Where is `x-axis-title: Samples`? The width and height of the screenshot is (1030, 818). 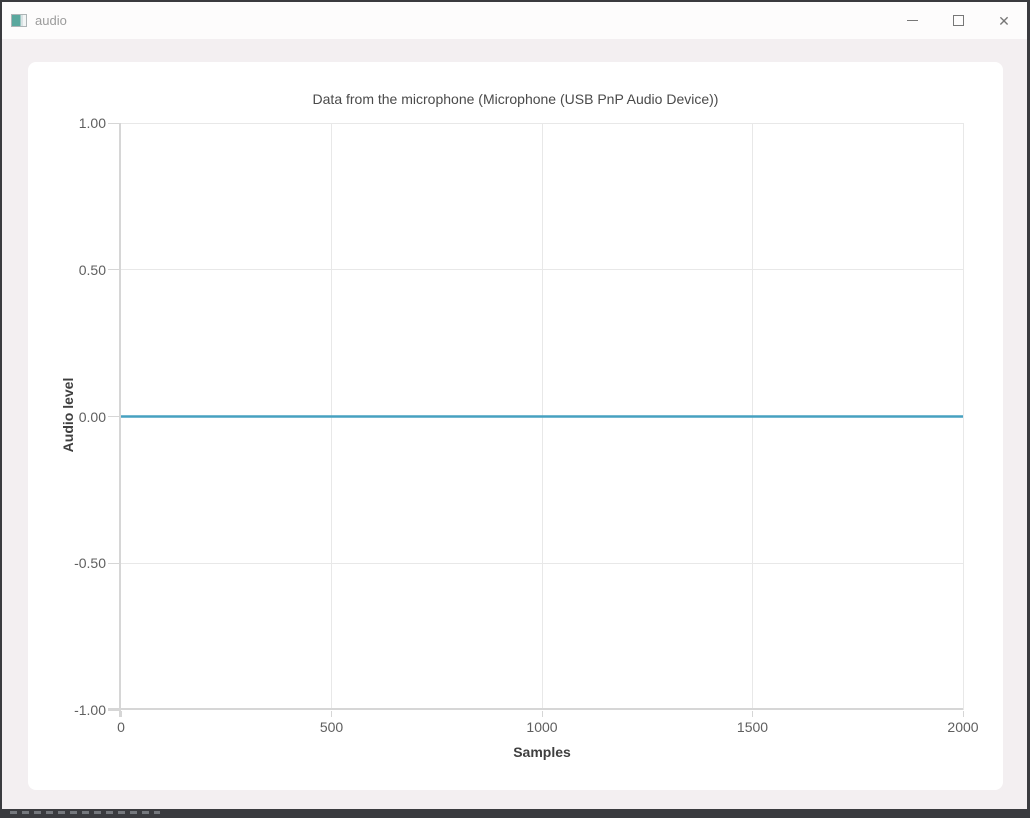 x-axis-title: Samples is located at coordinates (542, 752).